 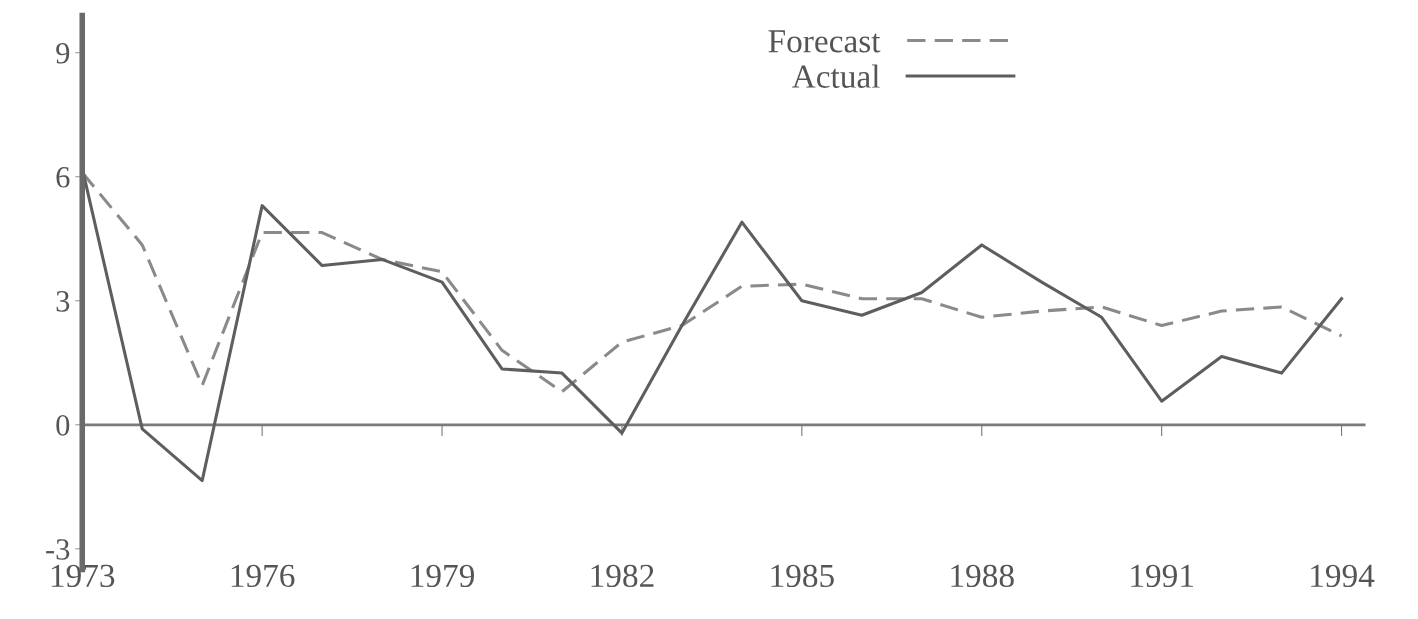 What do you see at coordinates (443, 576) in the screenshot?
I see `x-tick-label: 1979` at bounding box center [443, 576].